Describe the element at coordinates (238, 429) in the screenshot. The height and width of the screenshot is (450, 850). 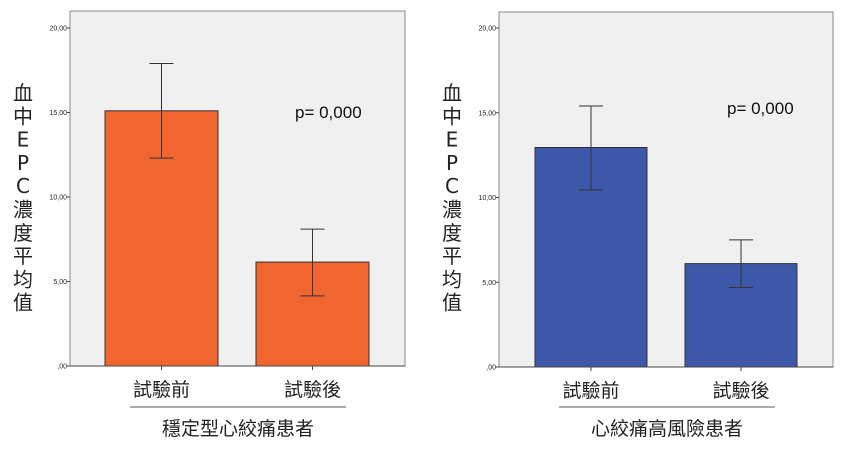
I see `group-label: 穩定型心絞痛患者` at that location.